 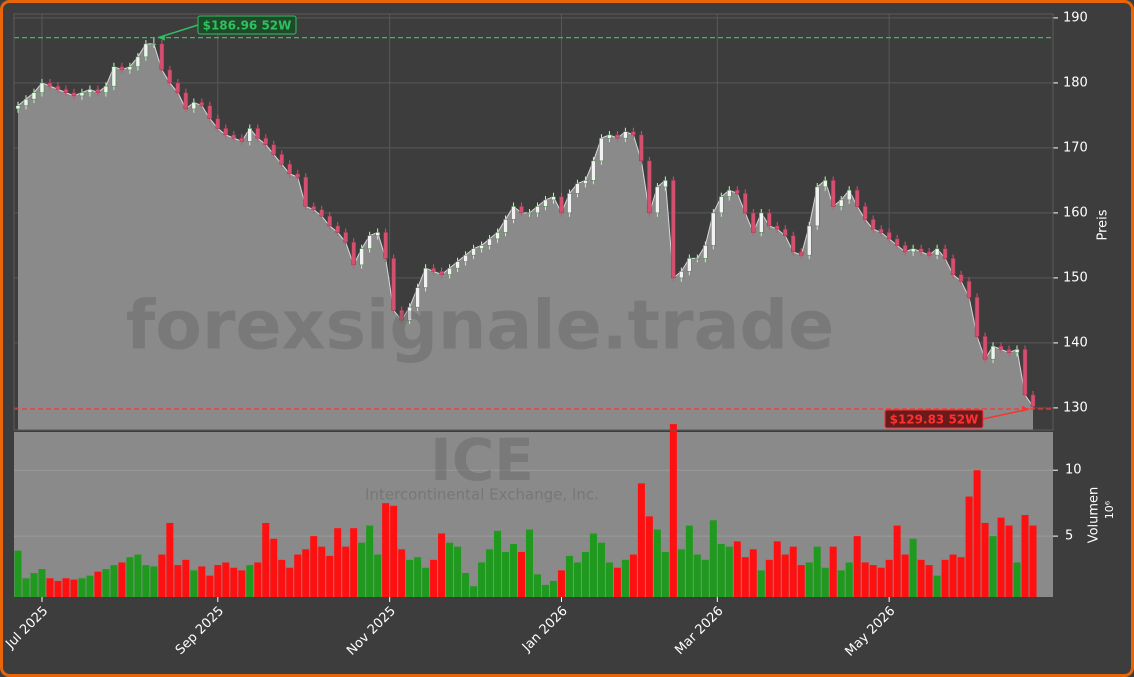 I want to click on y-axis-label: Preis, so click(x=1103, y=224).